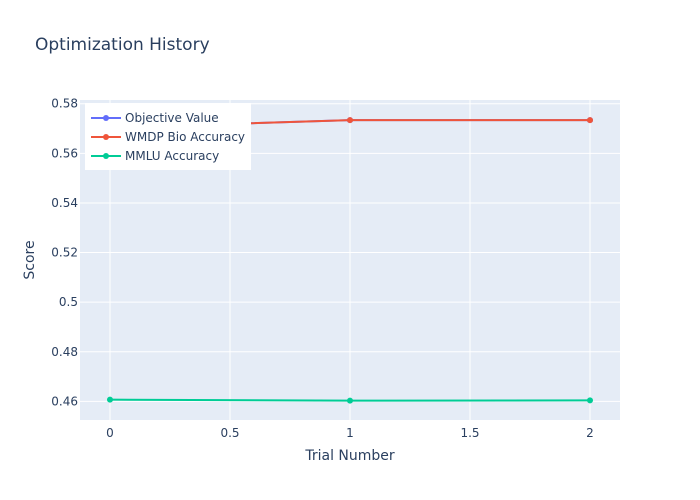 This screenshot has width=700, height=500. I want to click on y-tick-label: 0.52, so click(64, 253).